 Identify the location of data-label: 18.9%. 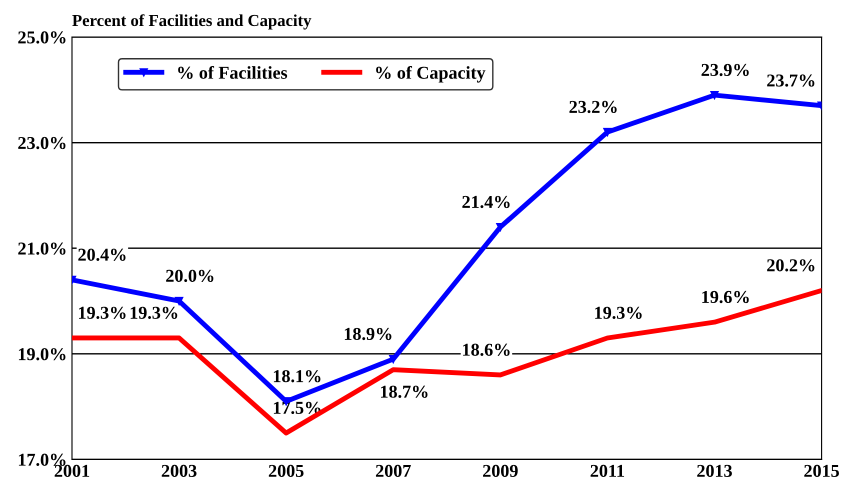
(368, 334).